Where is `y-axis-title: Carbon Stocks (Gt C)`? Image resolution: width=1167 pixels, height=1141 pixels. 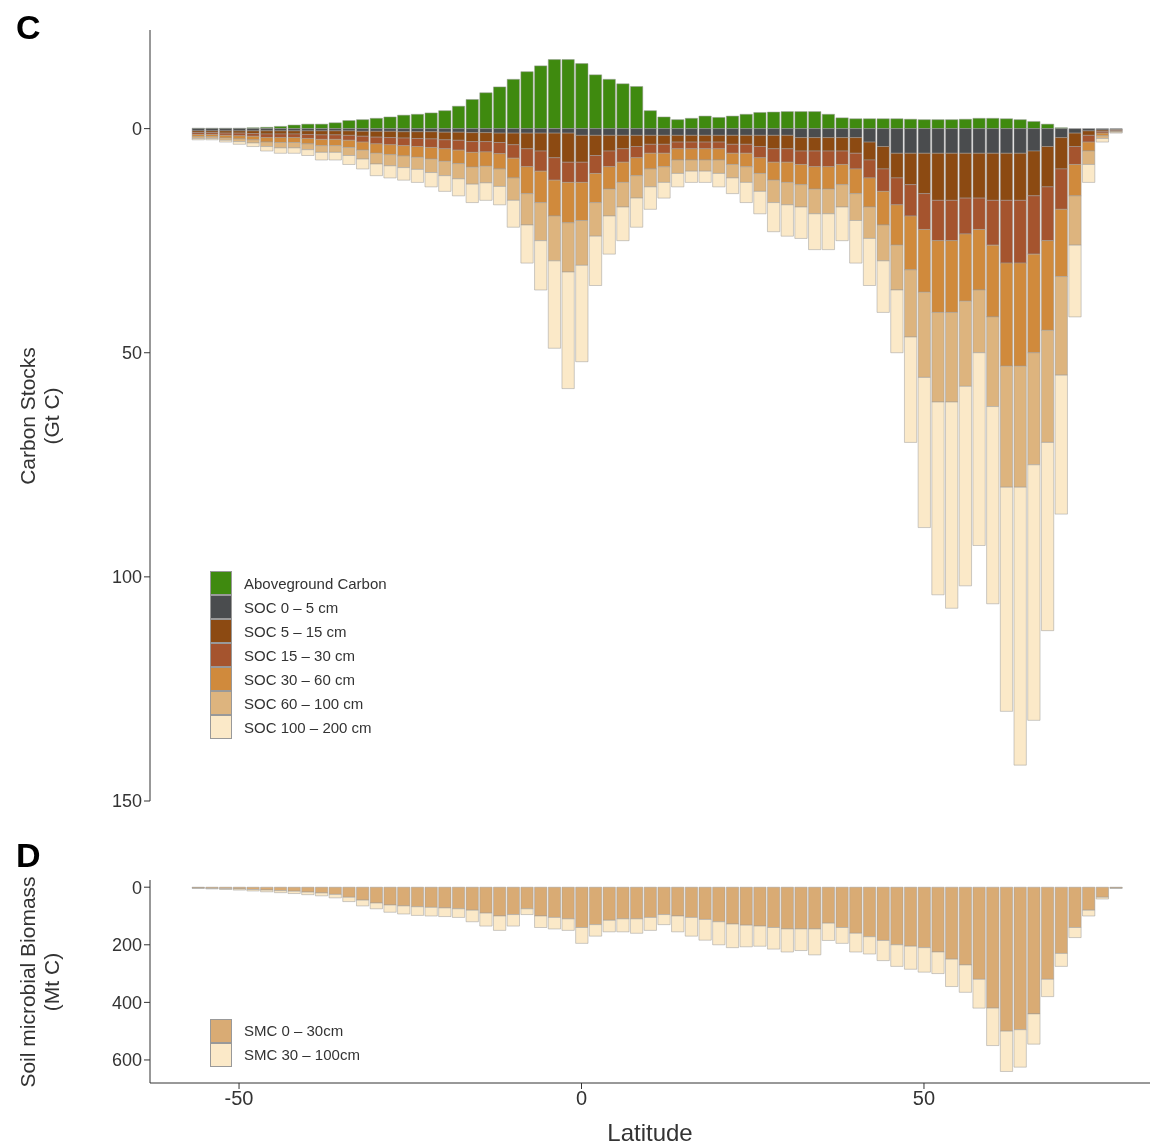 y-axis-title: Carbon Stocks (Gt C) is located at coordinates (40, 415).